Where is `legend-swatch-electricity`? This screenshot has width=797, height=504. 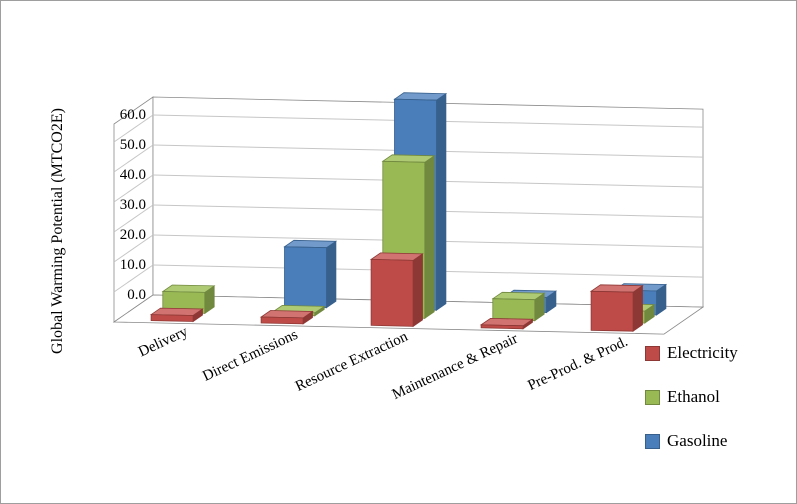 legend-swatch-electricity is located at coordinates (652, 353).